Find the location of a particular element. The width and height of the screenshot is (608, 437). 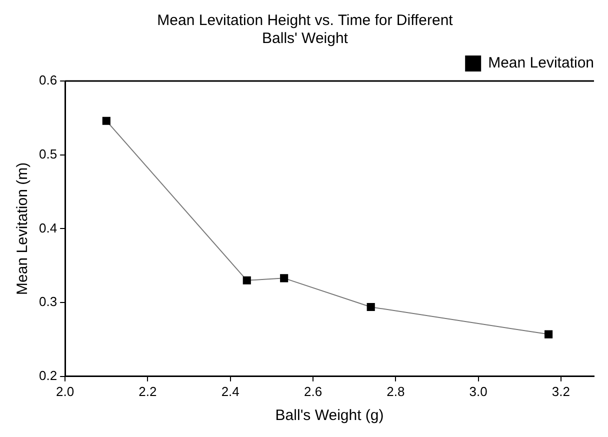

chart-title: Mean Levitation Height vs. Time for Different Balls' Weight is located at coordinates (305, 30).